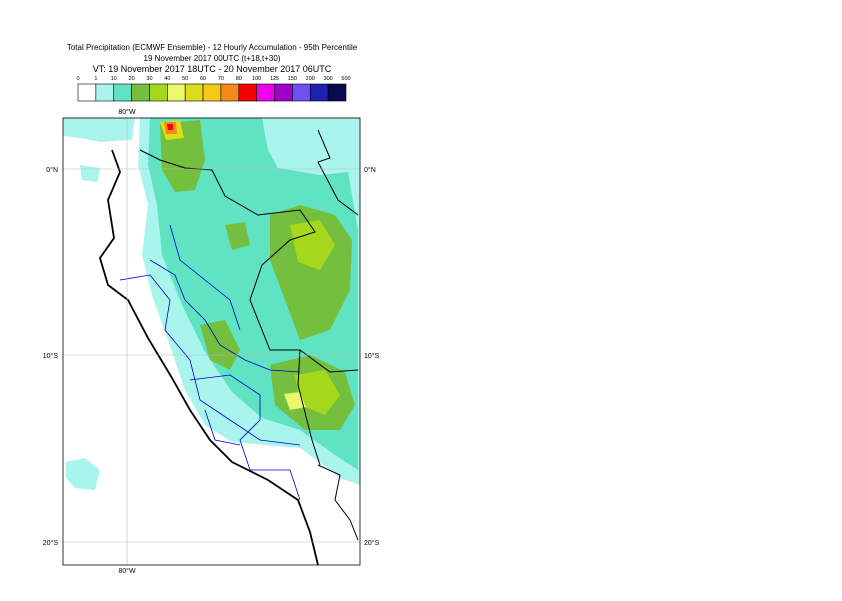 The height and width of the screenshot is (601, 842). Describe the element at coordinates (239, 79) in the screenshot. I see `colorbar-label: 80` at that location.